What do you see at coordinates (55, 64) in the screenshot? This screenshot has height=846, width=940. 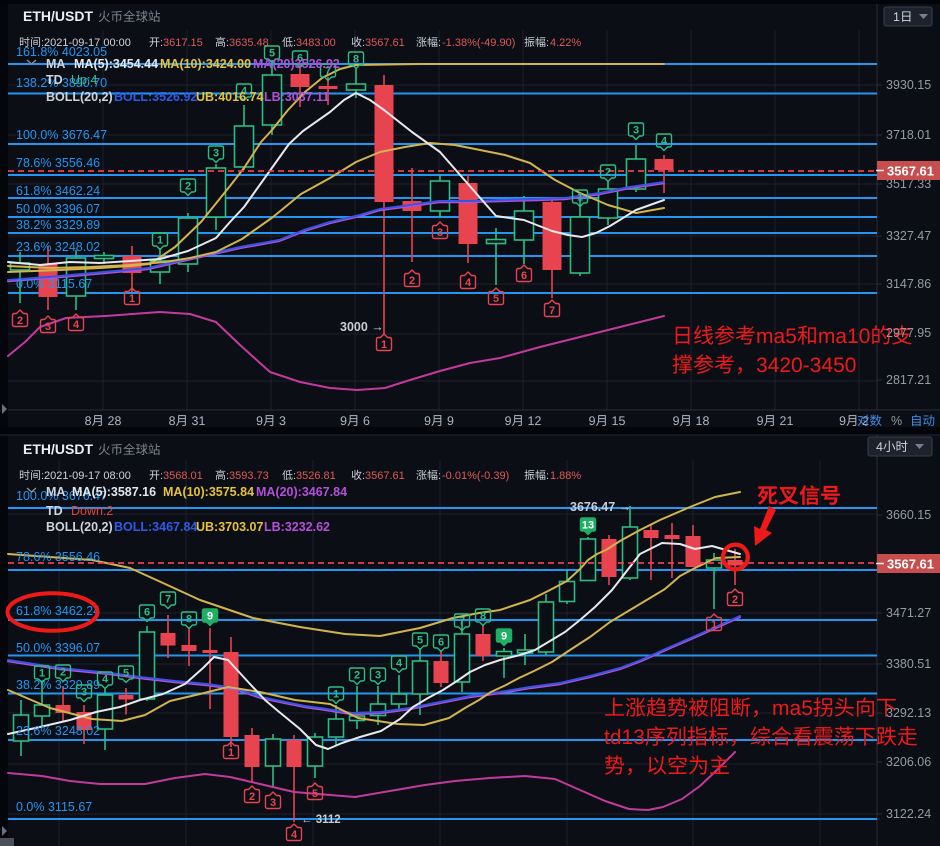 I see `svg-text: MA` at bounding box center [55, 64].